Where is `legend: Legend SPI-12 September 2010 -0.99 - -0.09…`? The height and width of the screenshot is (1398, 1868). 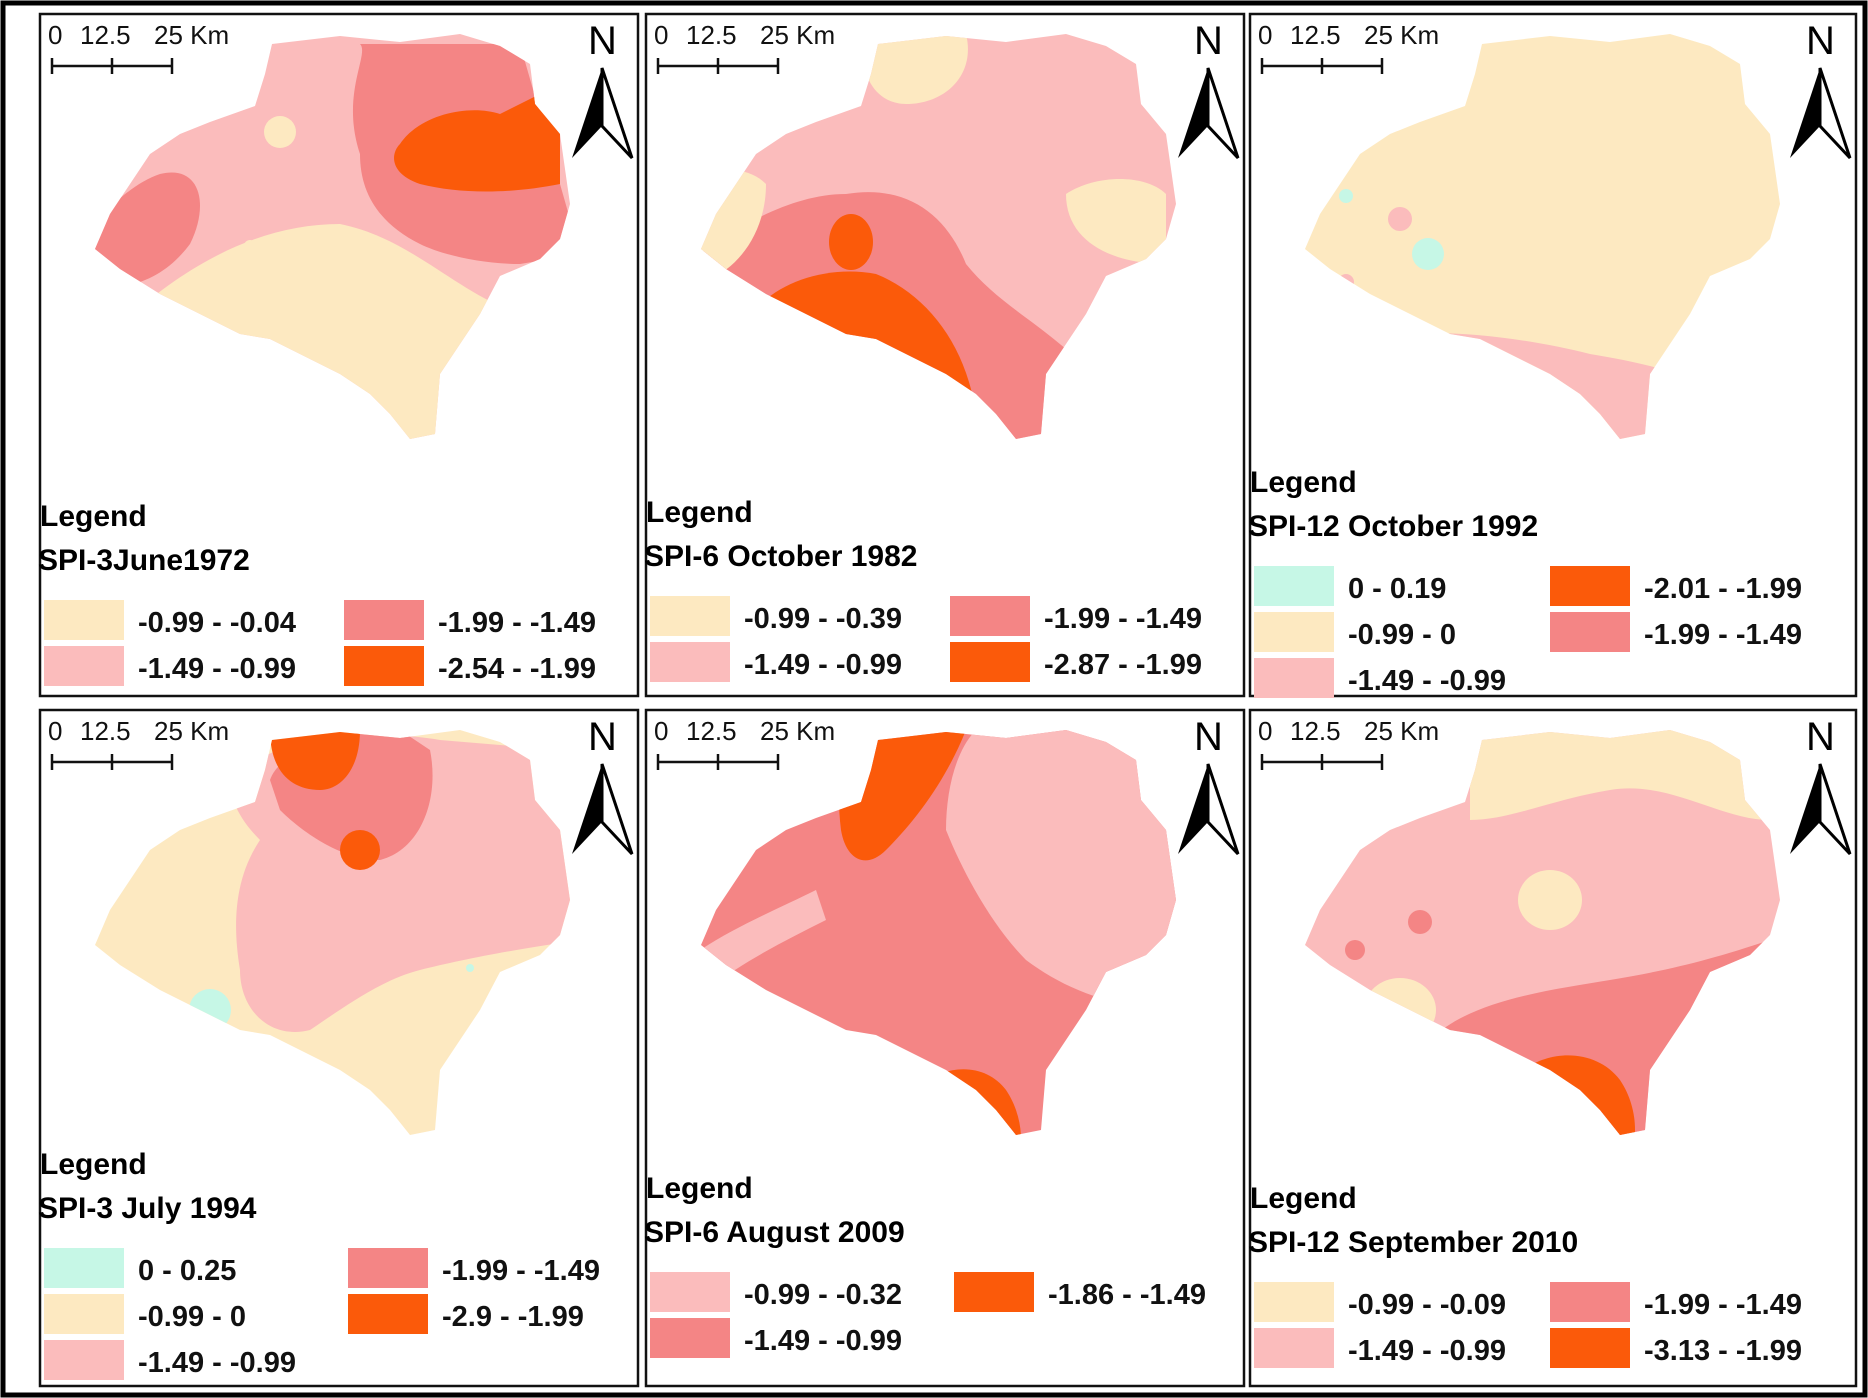
legend: Legend SPI-12 September 2010 -0.99 - -0.09… is located at coordinates (1525, 1275).